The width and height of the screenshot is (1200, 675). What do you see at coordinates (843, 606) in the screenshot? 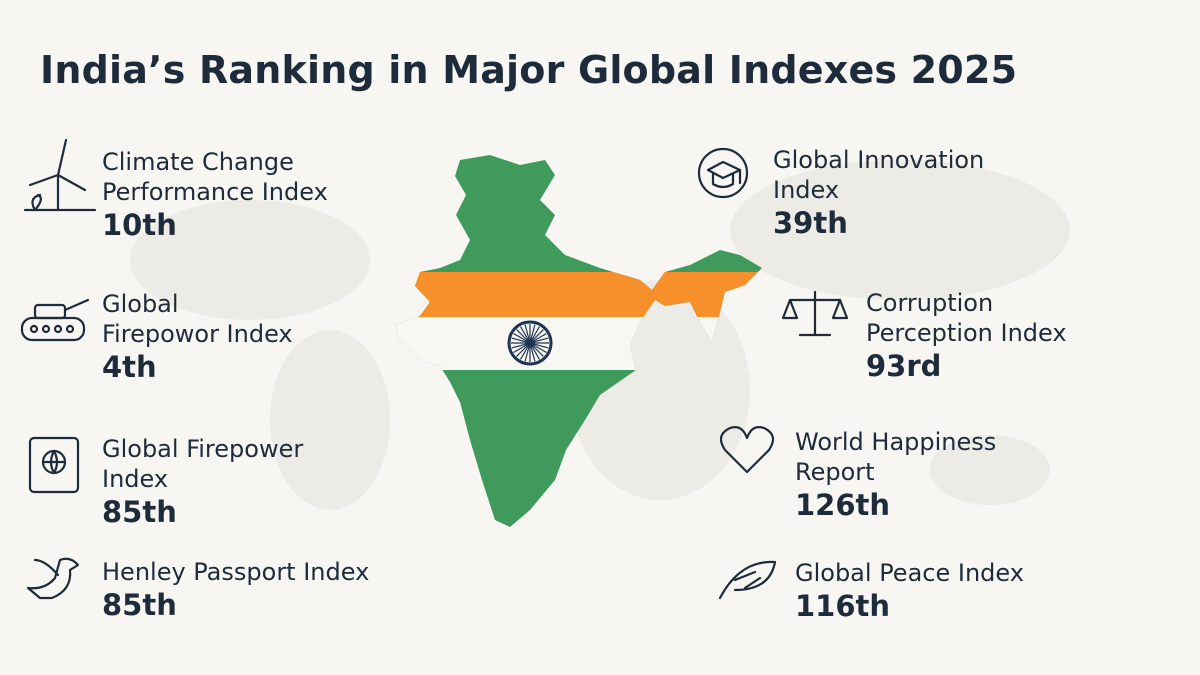
I see `index-rank: 116th` at bounding box center [843, 606].